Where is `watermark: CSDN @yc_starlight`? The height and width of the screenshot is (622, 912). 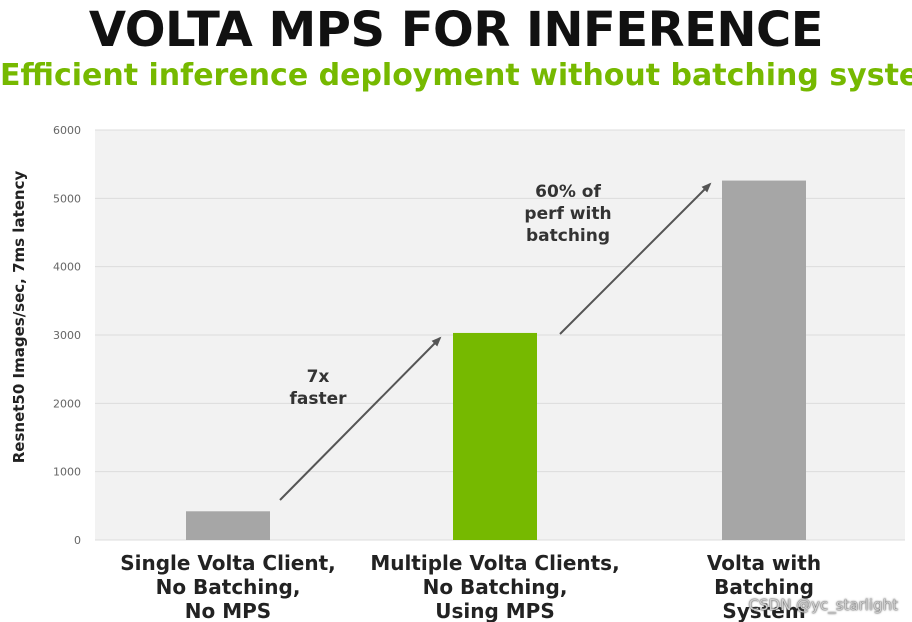 watermark: CSDN @yc_starlight is located at coordinates (823, 605).